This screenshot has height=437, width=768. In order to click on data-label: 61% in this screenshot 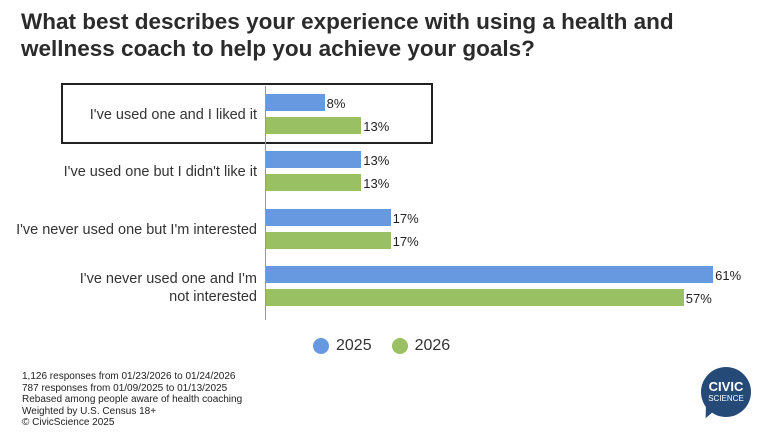, I will do `click(728, 275)`.